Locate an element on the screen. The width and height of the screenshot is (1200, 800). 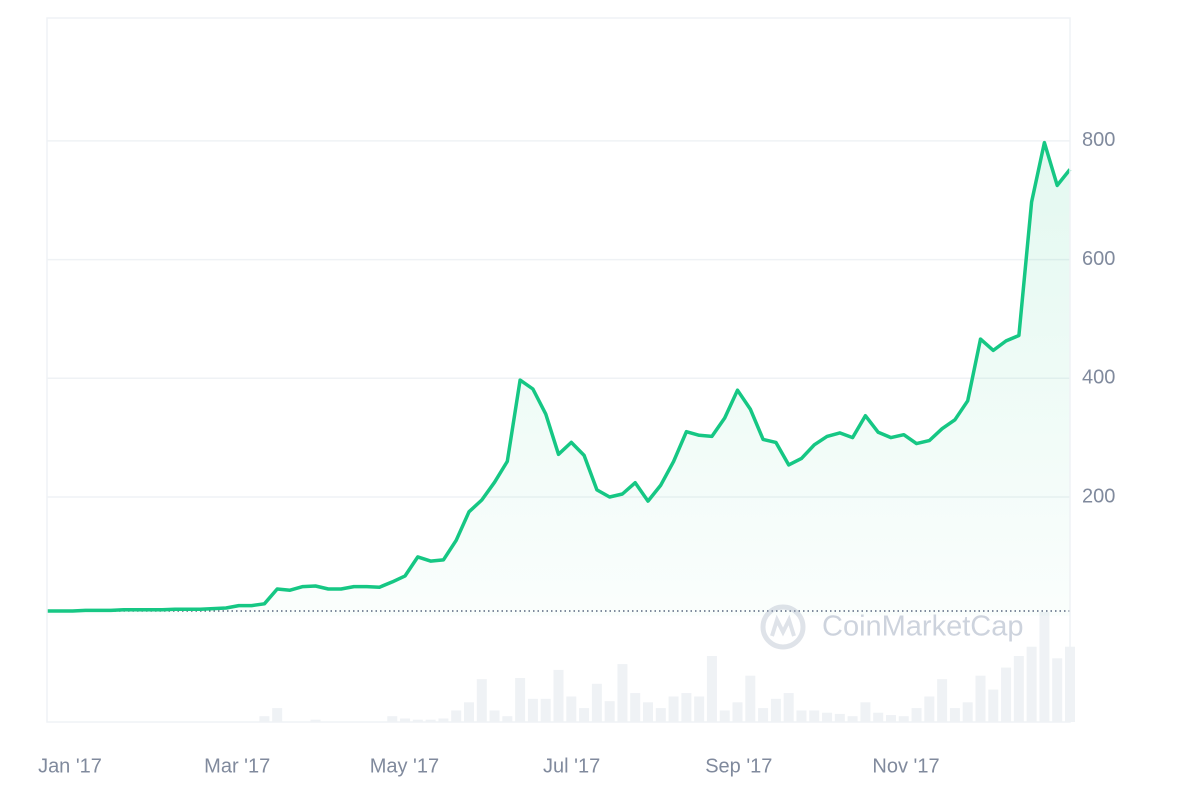
y-tick-label: 600 is located at coordinates (1098, 259).